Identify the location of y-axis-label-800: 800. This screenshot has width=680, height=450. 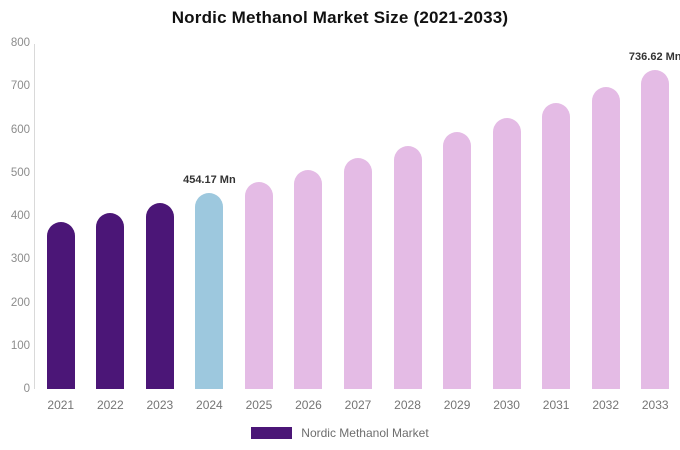
(20, 43).